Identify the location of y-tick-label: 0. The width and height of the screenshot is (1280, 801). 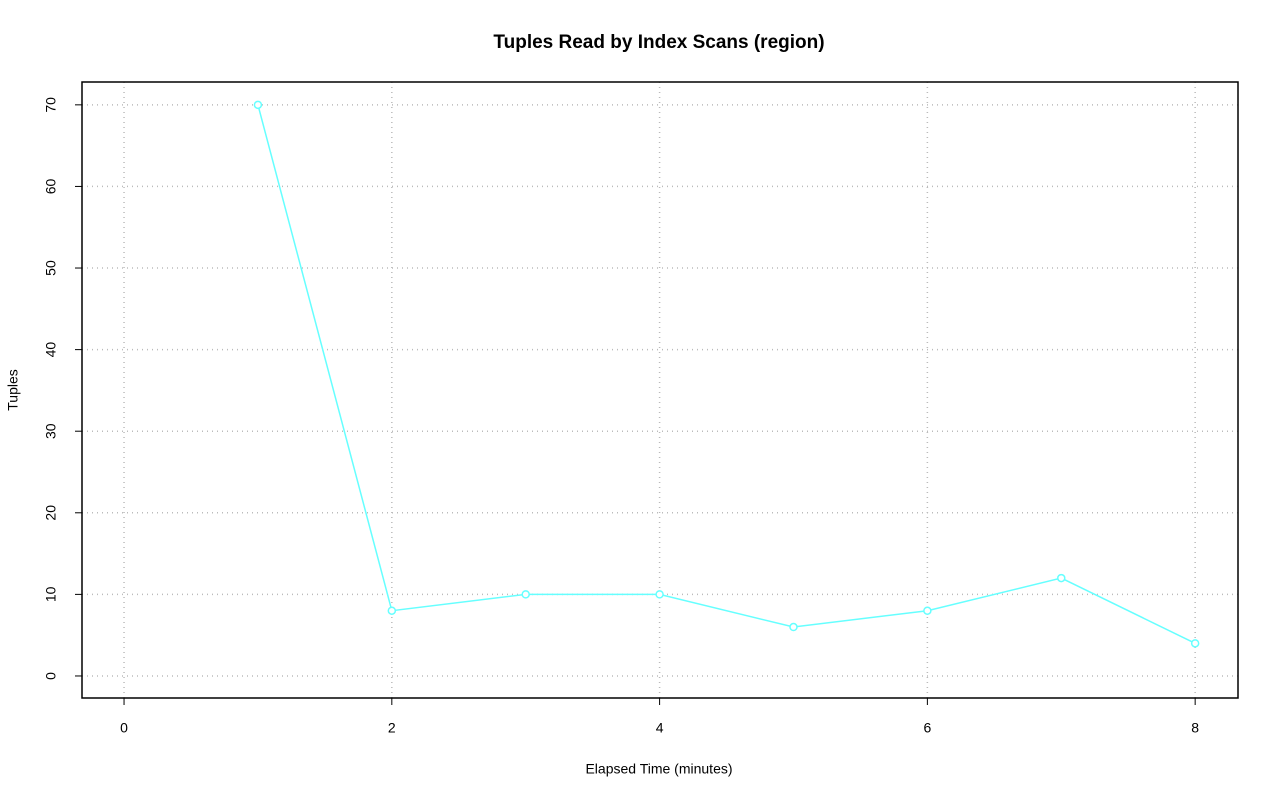
(51, 676).